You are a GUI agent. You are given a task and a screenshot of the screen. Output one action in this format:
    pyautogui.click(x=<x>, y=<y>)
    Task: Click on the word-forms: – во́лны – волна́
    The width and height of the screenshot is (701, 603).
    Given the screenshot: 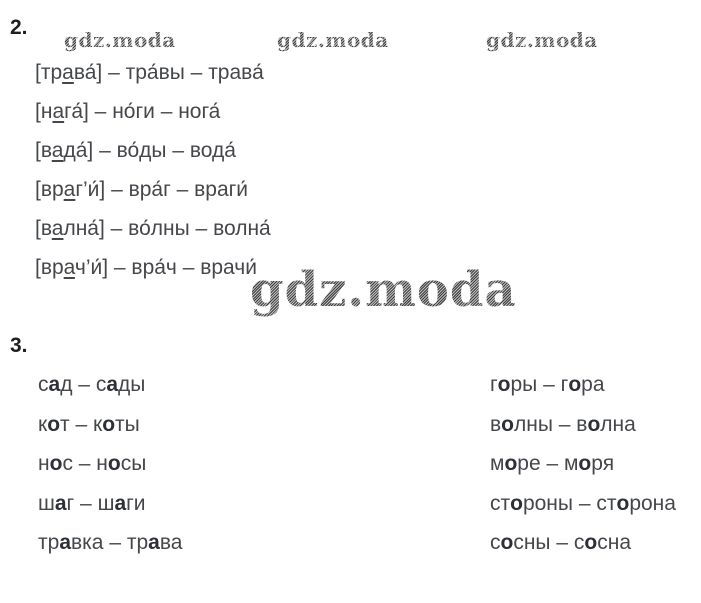 What is the action you would take?
    pyautogui.click(x=187, y=228)
    